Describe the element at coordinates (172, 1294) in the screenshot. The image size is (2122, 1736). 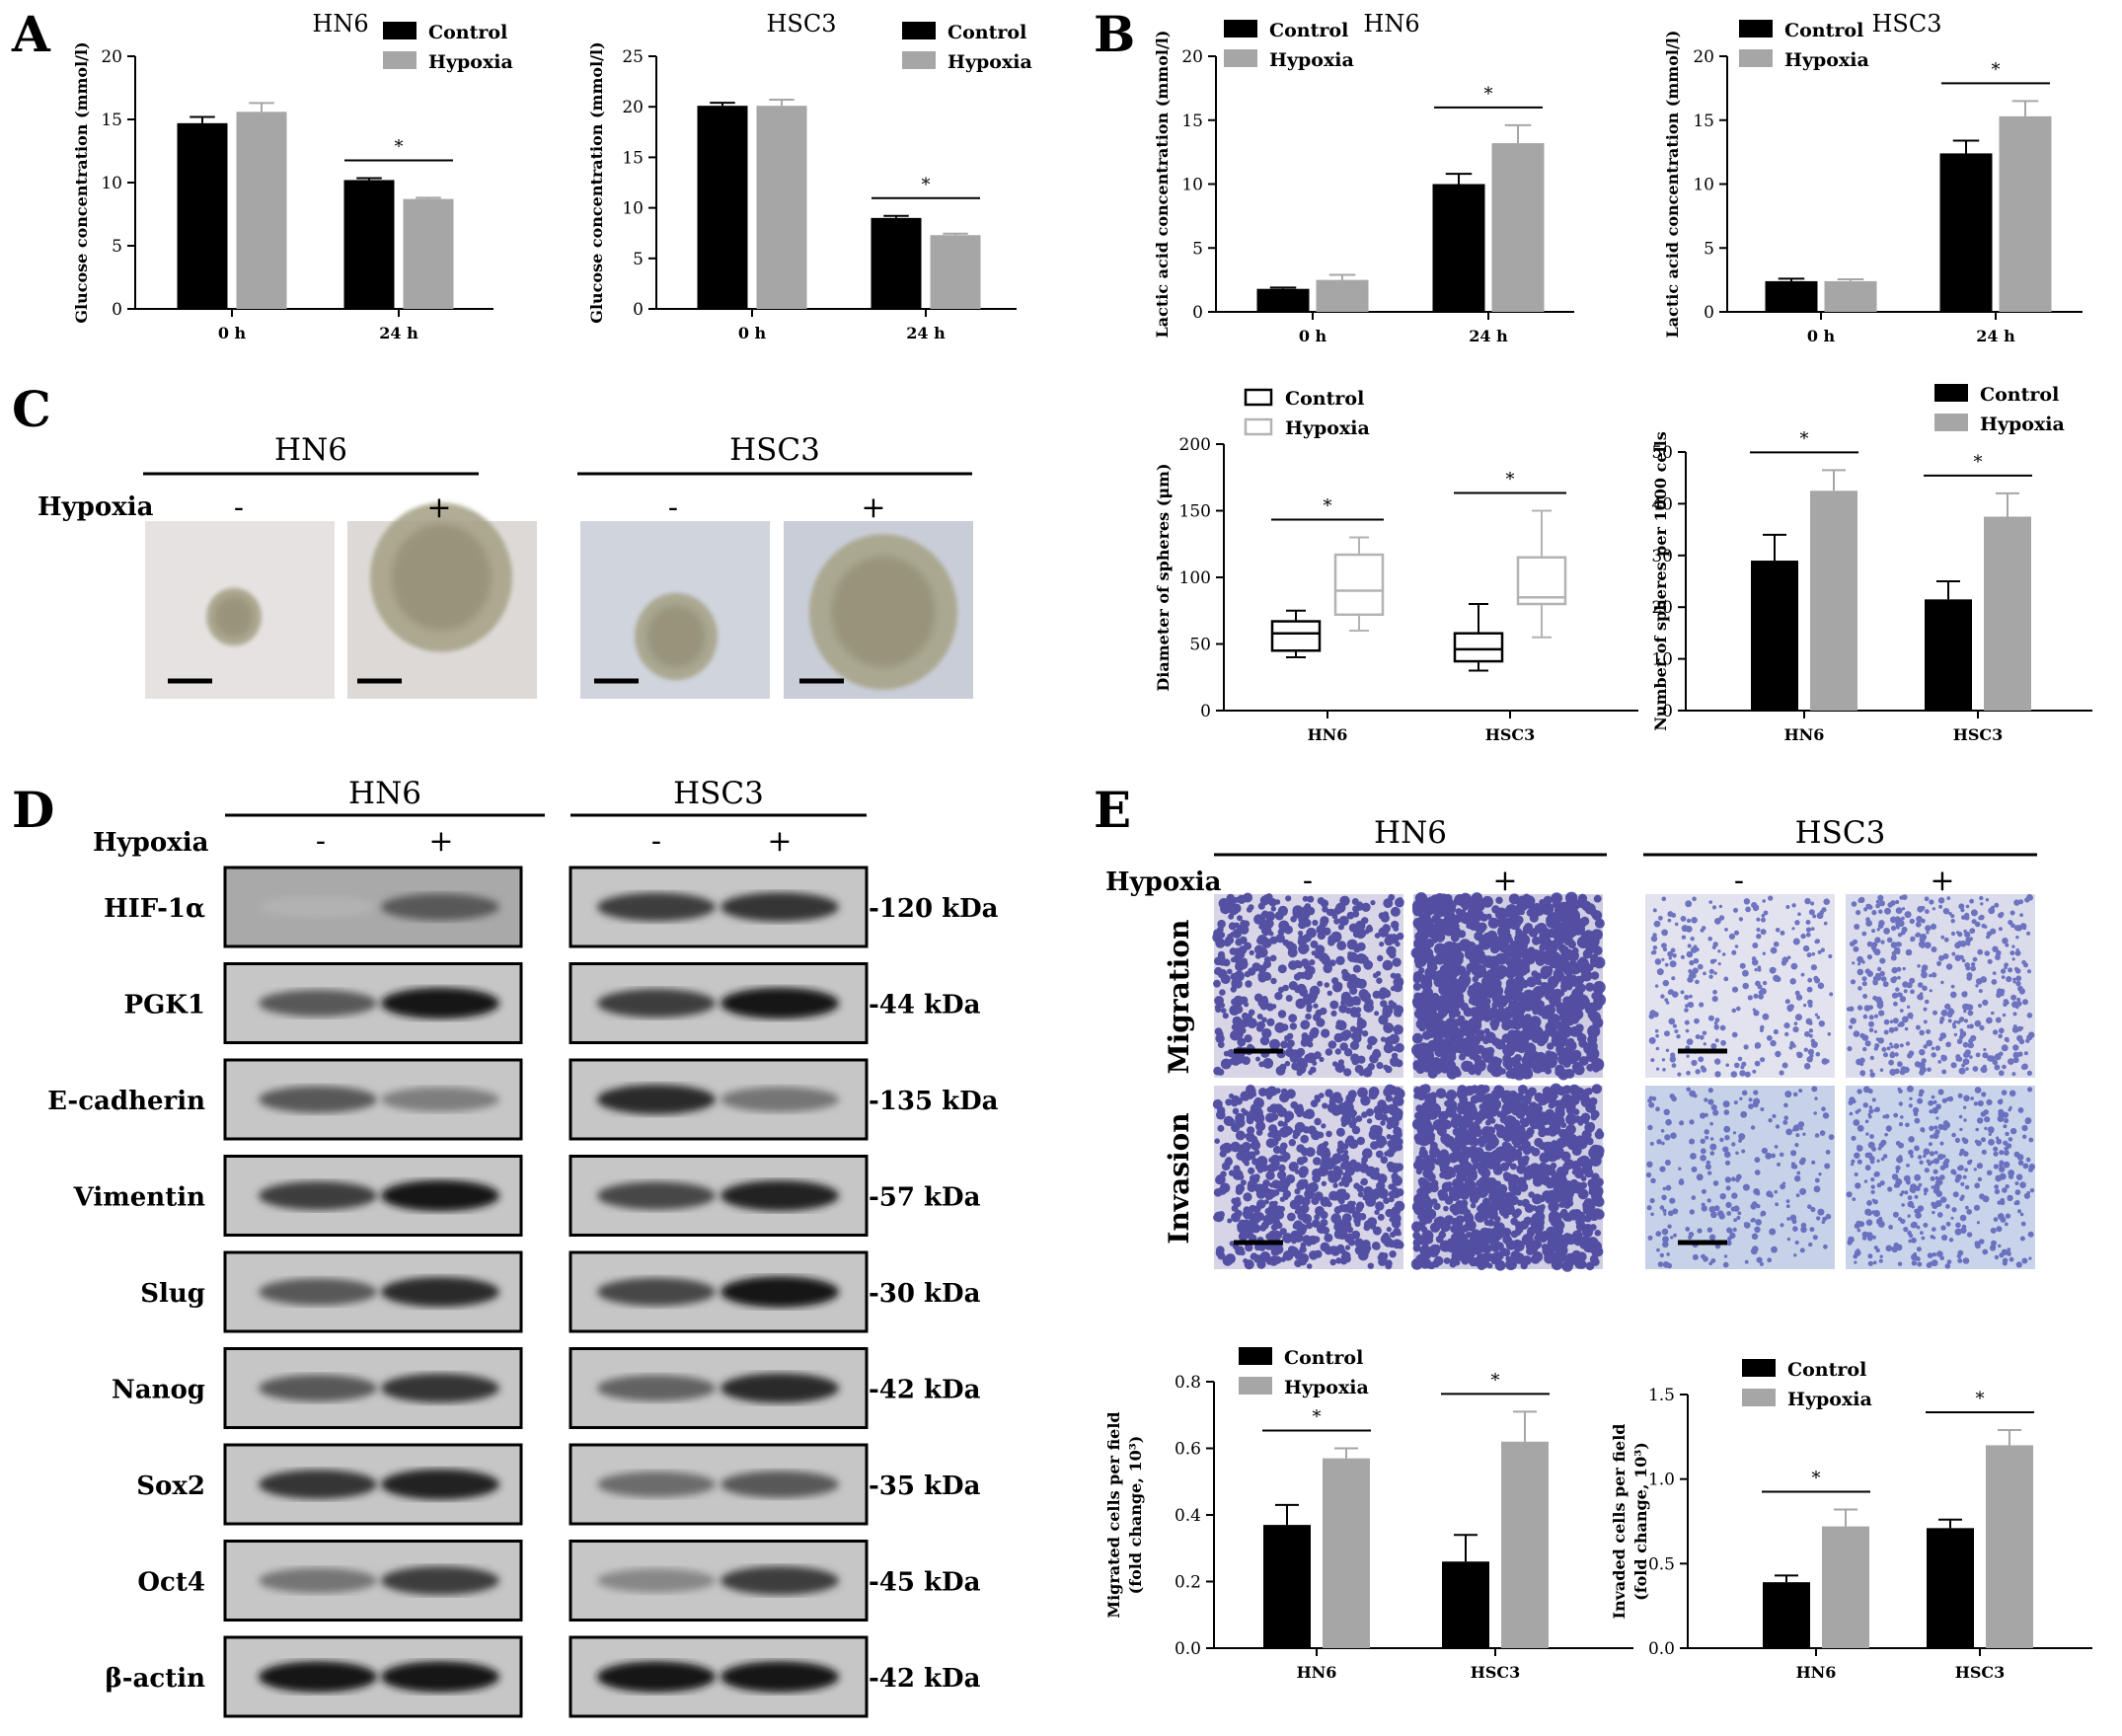
I see `protein-label: Slug` at that location.